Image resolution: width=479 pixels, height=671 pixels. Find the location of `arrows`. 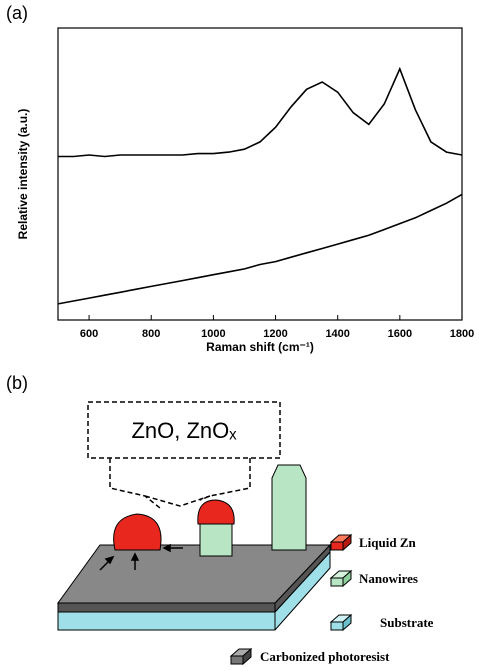

arrows is located at coordinates (141, 557).